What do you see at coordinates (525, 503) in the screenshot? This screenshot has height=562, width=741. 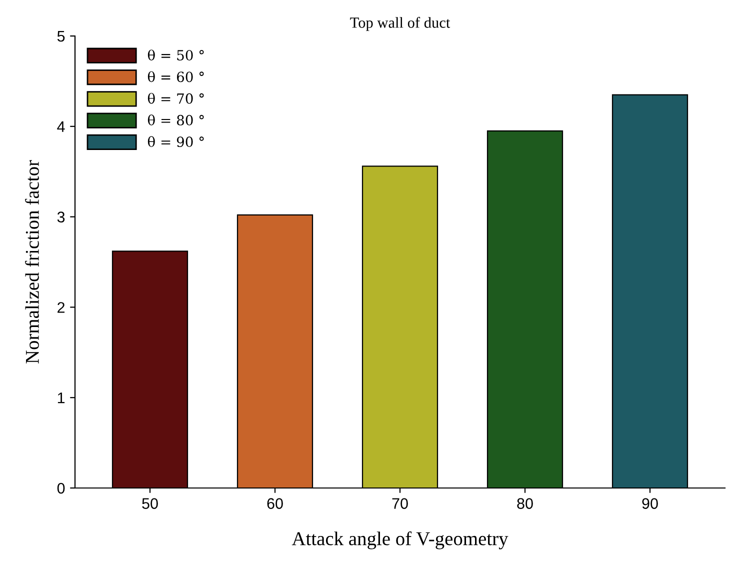 I see `x-tick-label: 80` at bounding box center [525, 503].